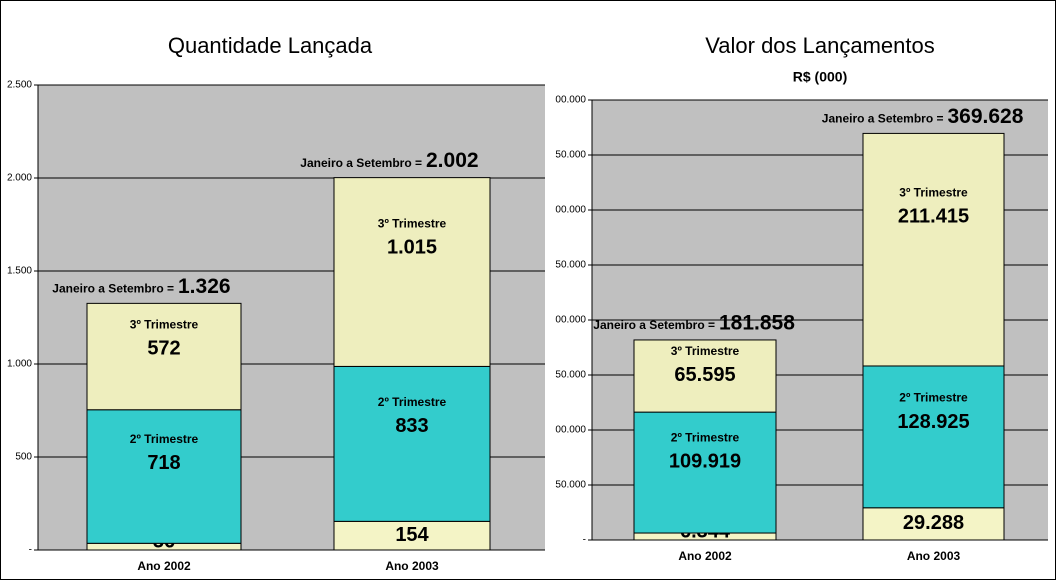 The height and width of the screenshot is (580, 1056). I want to click on total-label: 369.628, so click(986, 116).